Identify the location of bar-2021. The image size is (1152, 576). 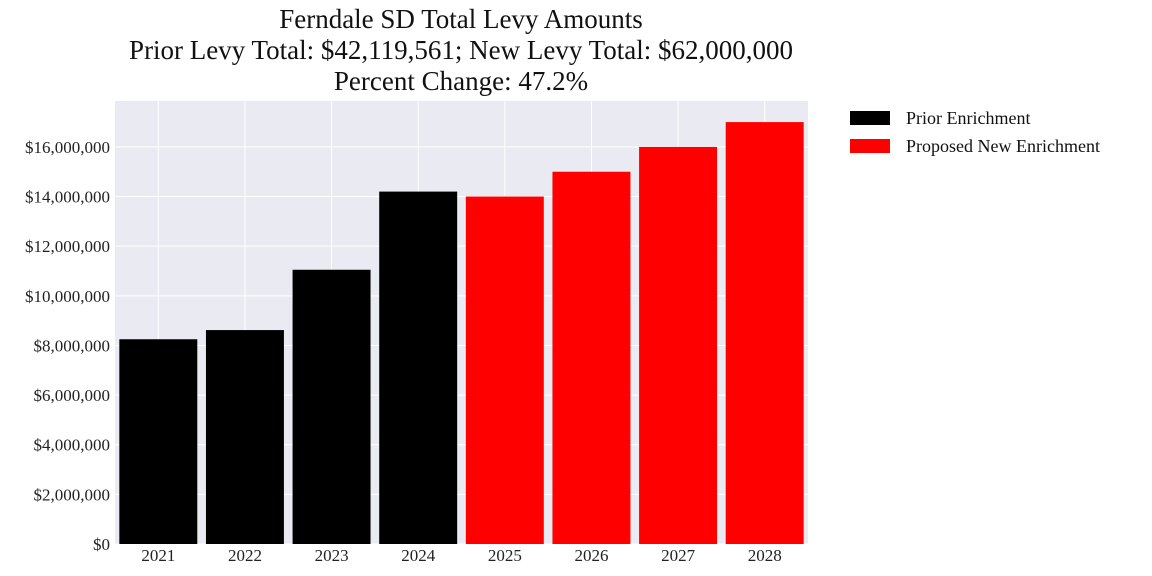
(158, 441).